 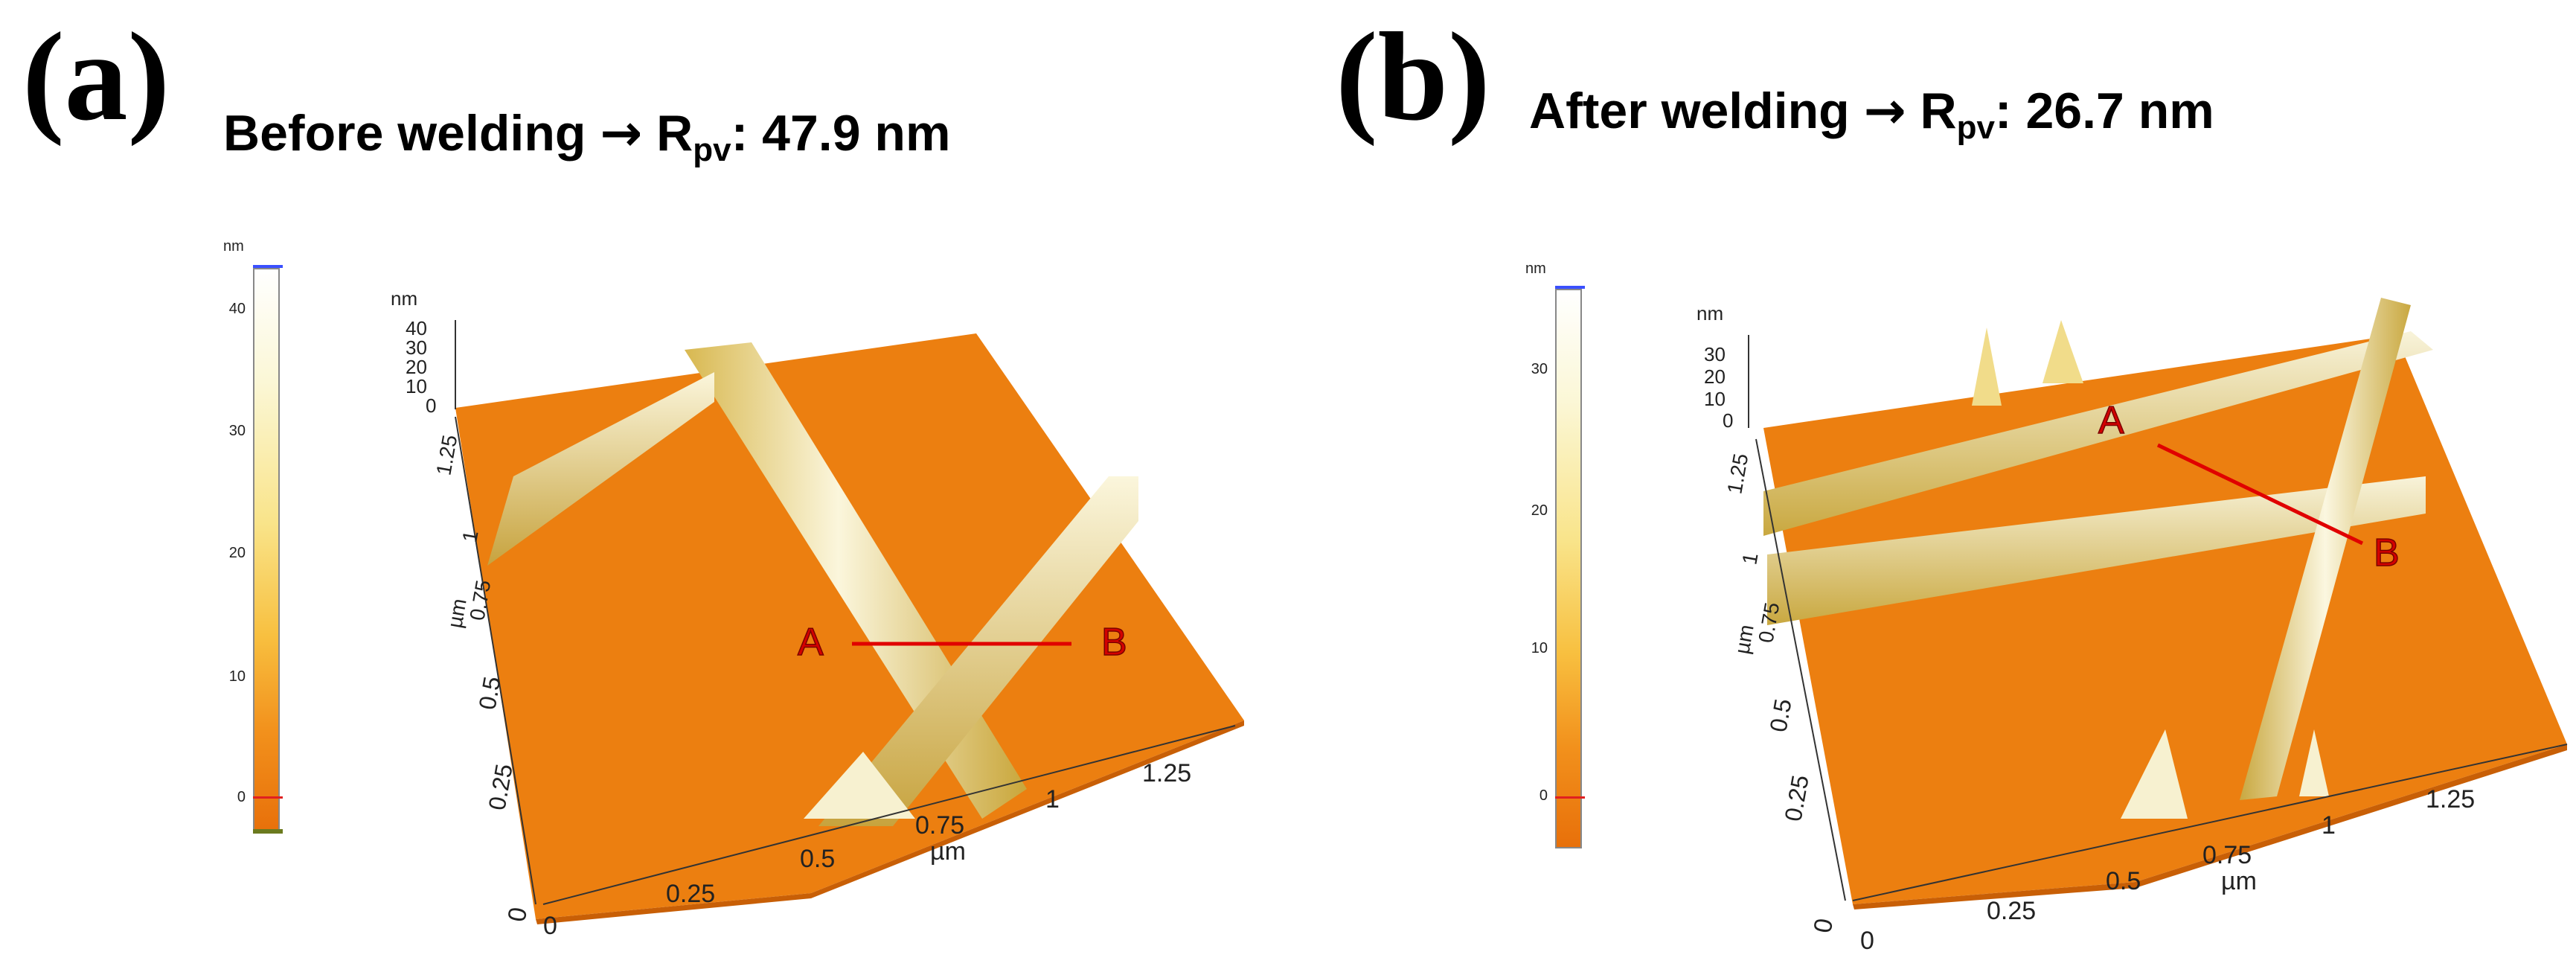 What do you see at coordinates (860, 785) in the screenshot?
I see `wire-peak` at bounding box center [860, 785].